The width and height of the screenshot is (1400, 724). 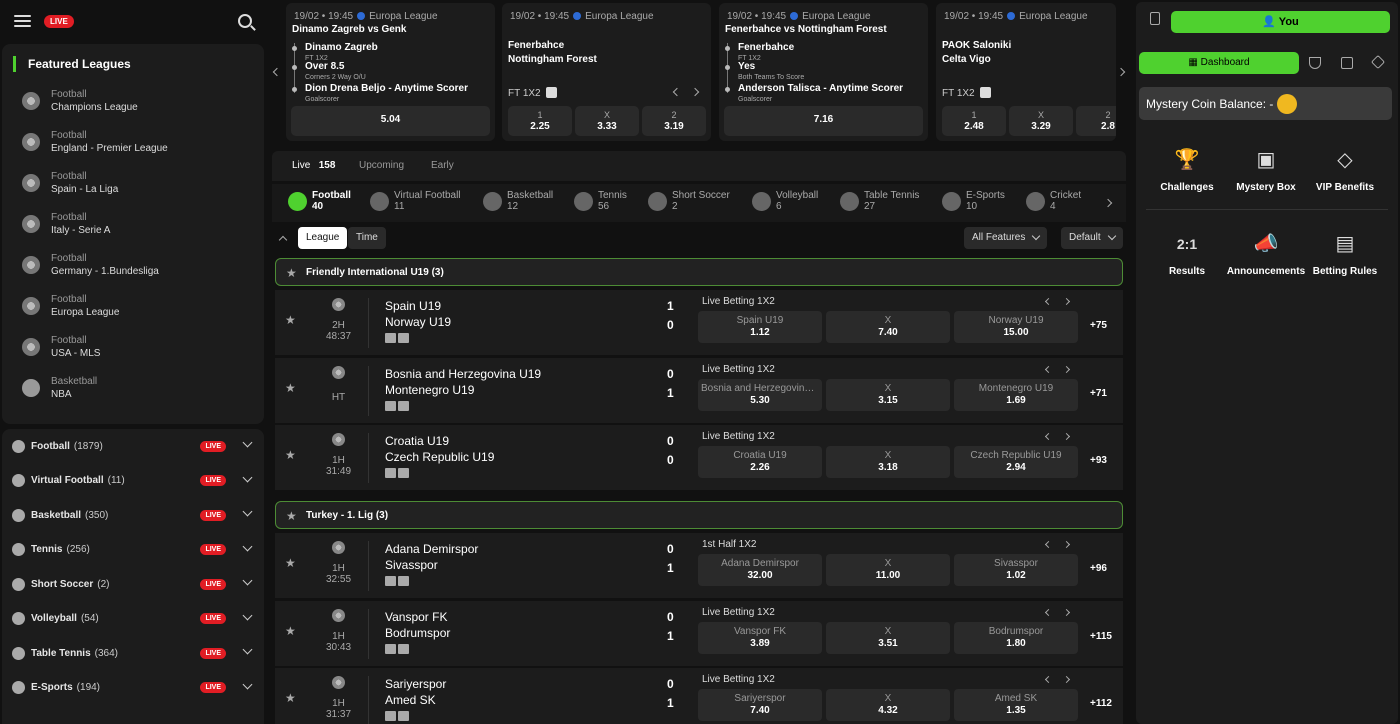 What do you see at coordinates (974, 121) in the screenshot?
I see `odds-button: 1 2.48` at bounding box center [974, 121].